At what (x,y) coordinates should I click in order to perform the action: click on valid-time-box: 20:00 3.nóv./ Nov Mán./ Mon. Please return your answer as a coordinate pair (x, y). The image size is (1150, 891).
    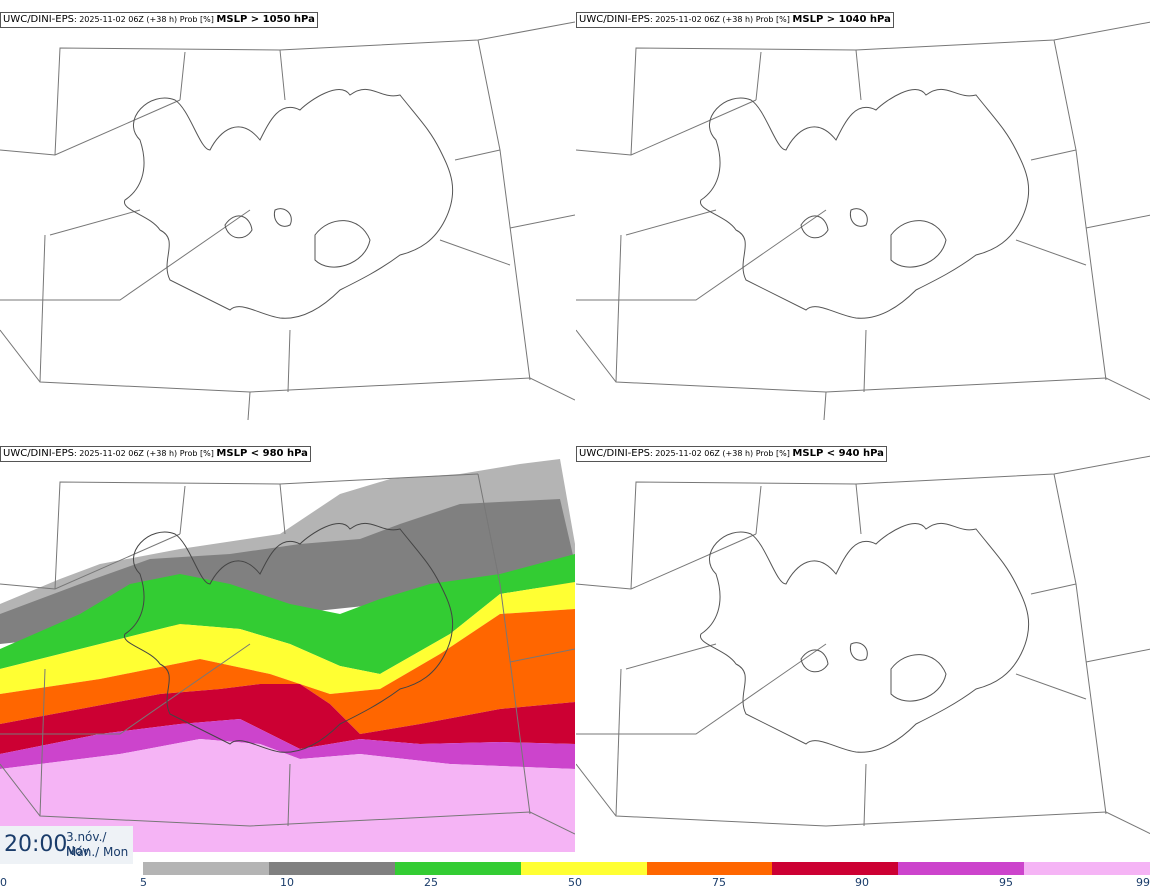
    Looking at the image, I should click on (66, 845).